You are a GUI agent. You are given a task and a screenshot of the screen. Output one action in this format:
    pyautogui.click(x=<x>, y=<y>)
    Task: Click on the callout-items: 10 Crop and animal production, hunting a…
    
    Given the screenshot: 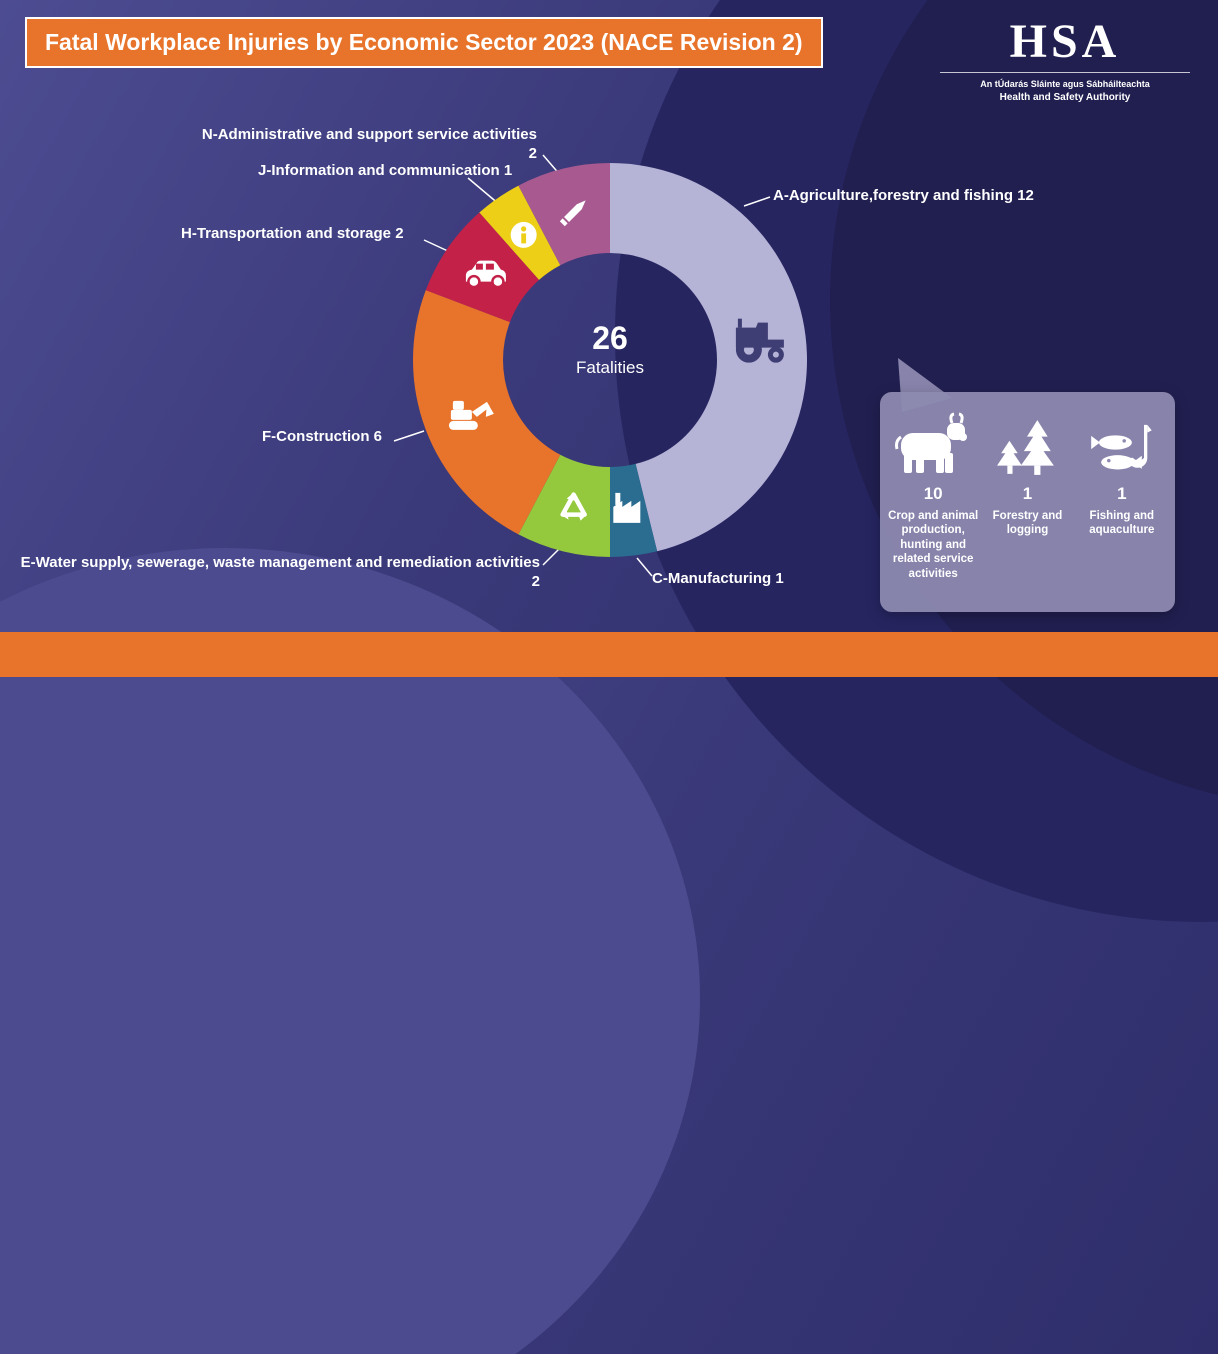 What is the action you would take?
    pyautogui.click(x=1027, y=490)
    